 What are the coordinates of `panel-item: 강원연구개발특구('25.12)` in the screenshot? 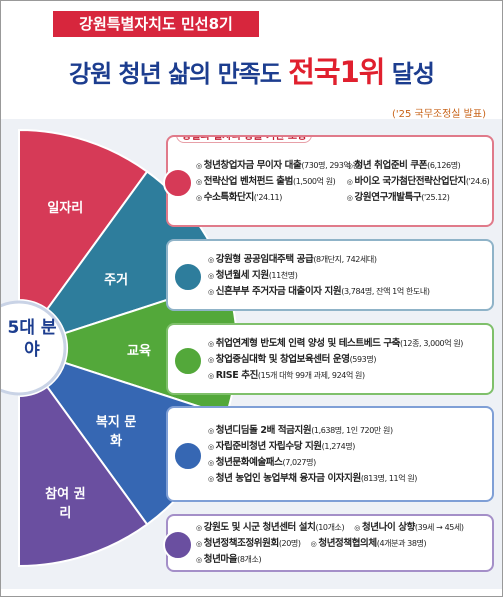 It's located at (416, 198).